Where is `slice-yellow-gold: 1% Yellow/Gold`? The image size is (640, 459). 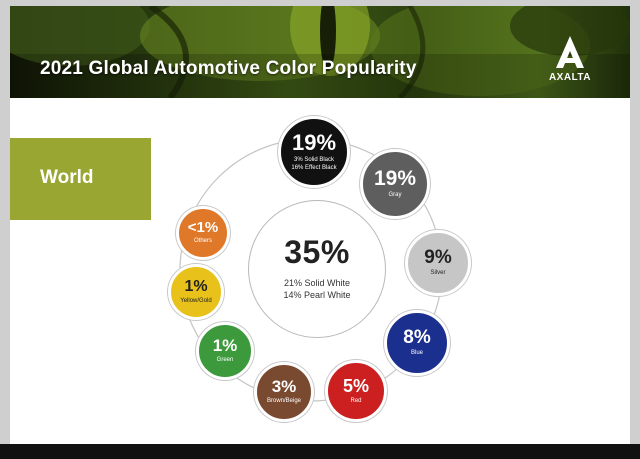
slice-yellow-gold: 1% Yellow/Gold is located at coordinates (196, 292).